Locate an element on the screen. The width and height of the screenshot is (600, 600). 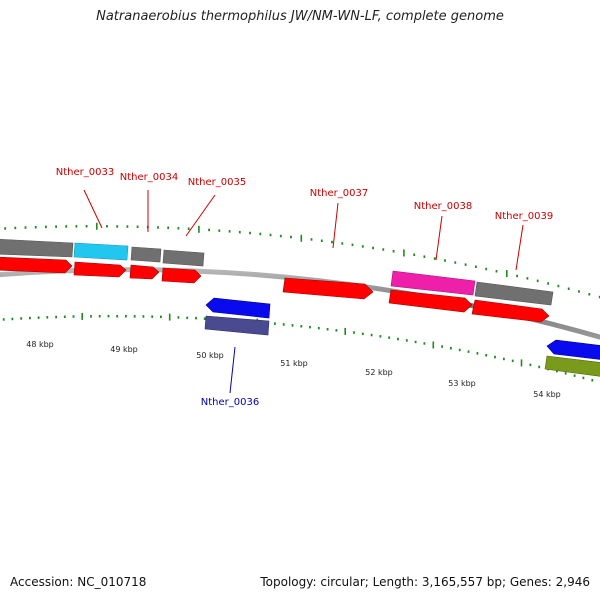
gene-label-nther-0038: Nther_0038 is located at coordinates (443, 206).